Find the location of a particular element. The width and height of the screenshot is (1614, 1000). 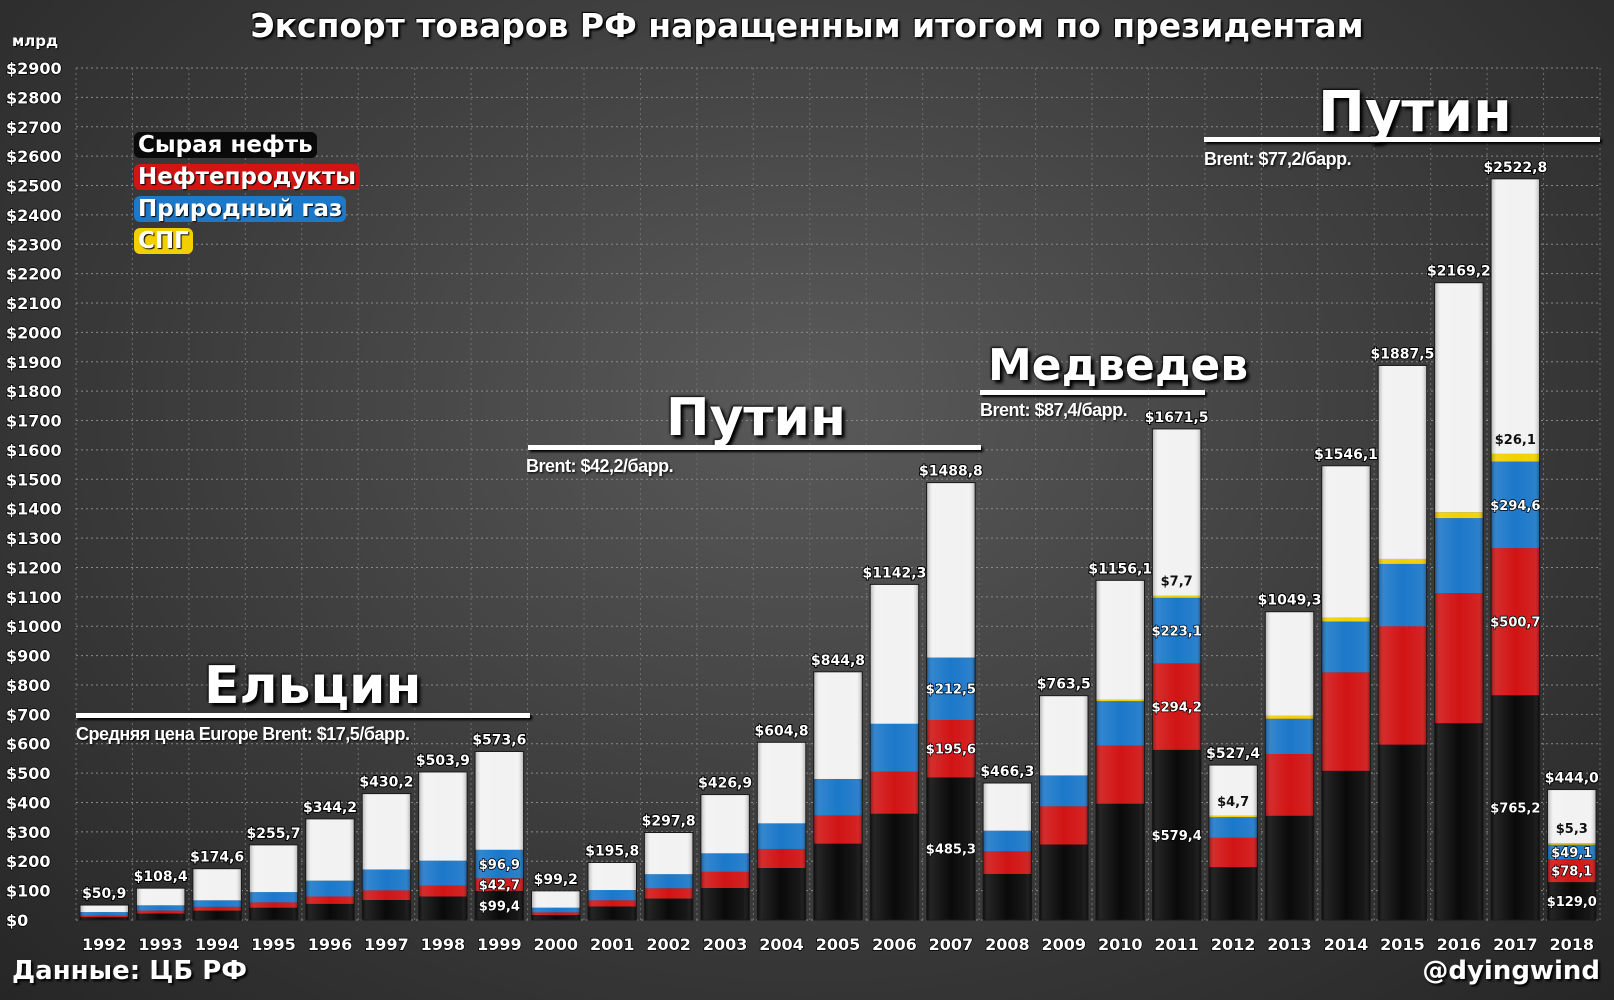

x-tick-label-2003: 2003 is located at coordinates (725, 944).